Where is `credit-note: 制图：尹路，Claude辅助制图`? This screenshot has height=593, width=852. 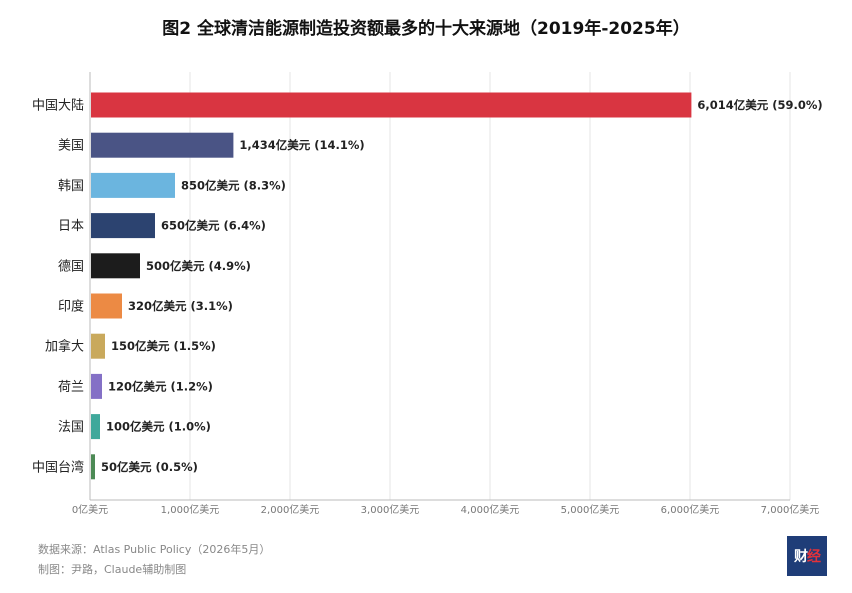
credit-note: 制图：尹路，Claude辅助制图 is located at coordinates (112, 569).